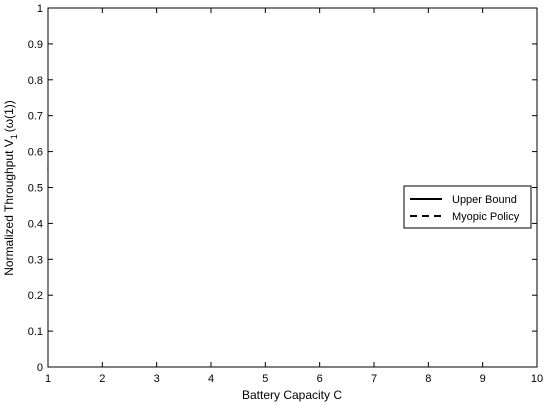 The height and width of the screenshot is (405, 545). What do you see at coordinates (211, 379) in the screenshot?
I see `x-tick-label: 4` at bounding box center [211, 379].